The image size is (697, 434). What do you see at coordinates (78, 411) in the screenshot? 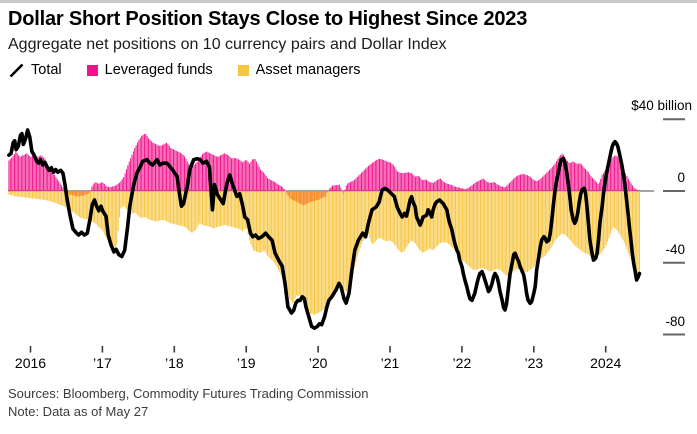
I see `note-text: Note: Data as of May 27` at bounding box center [78, 411].